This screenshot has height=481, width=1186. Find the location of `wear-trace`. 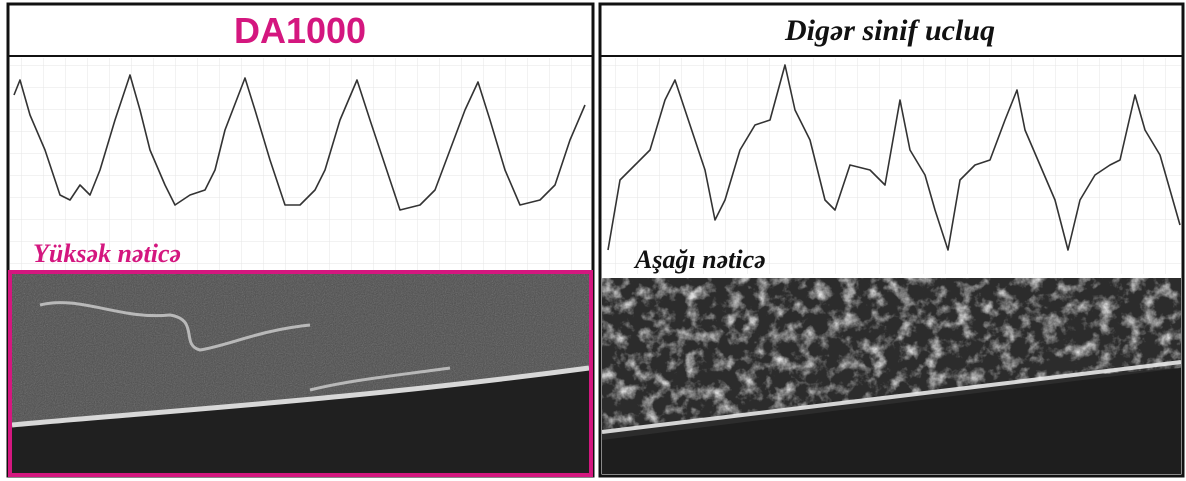

wear-trace is located at coordinates (245, 346).